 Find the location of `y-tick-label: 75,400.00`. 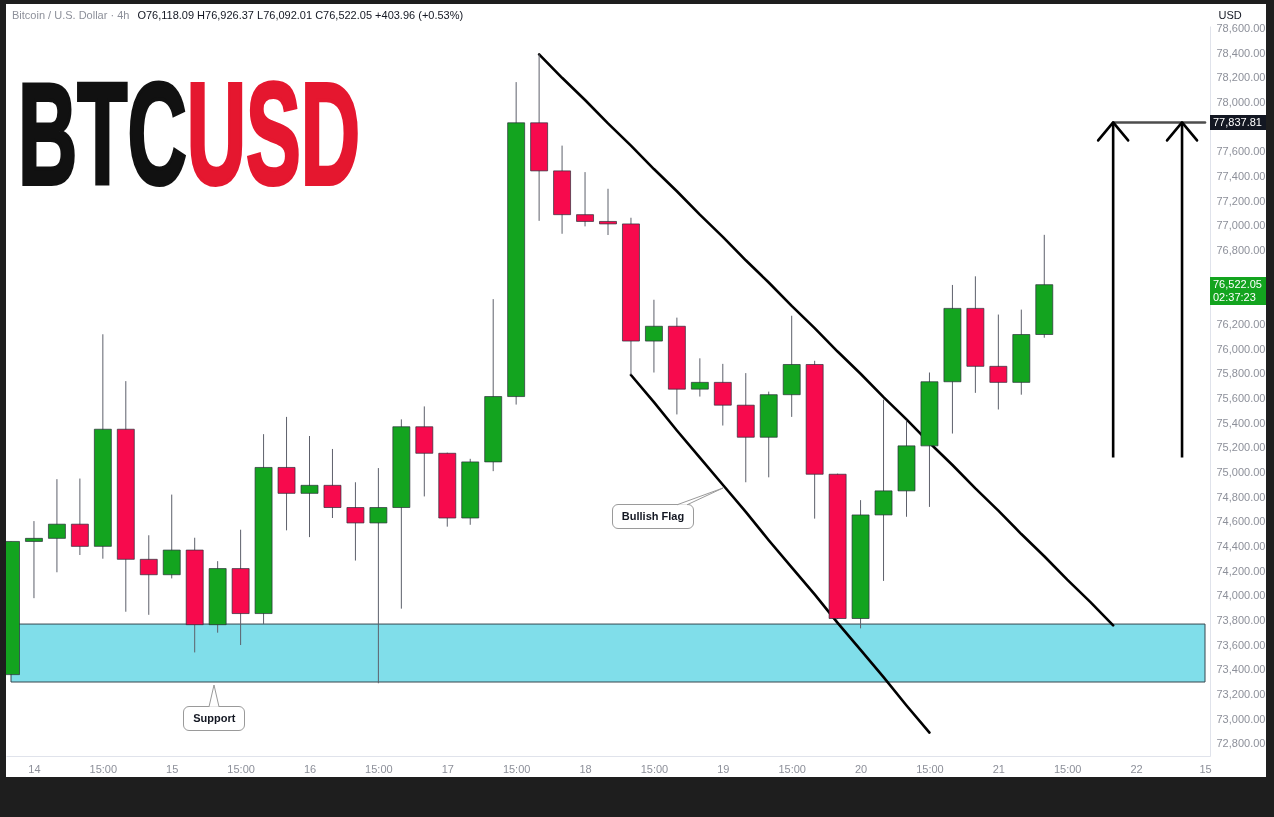

y-tick-label: 75,400.00 is located at coordinates (1241, 422).